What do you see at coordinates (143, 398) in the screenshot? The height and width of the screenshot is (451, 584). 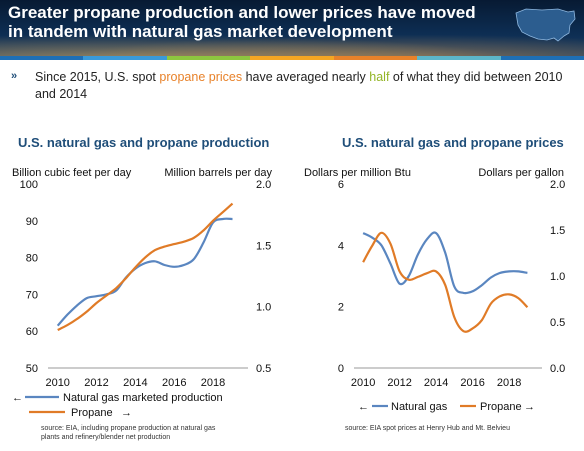 I see `legend-label-0: Natural gas marketed production` at bounding box center [143, 398].